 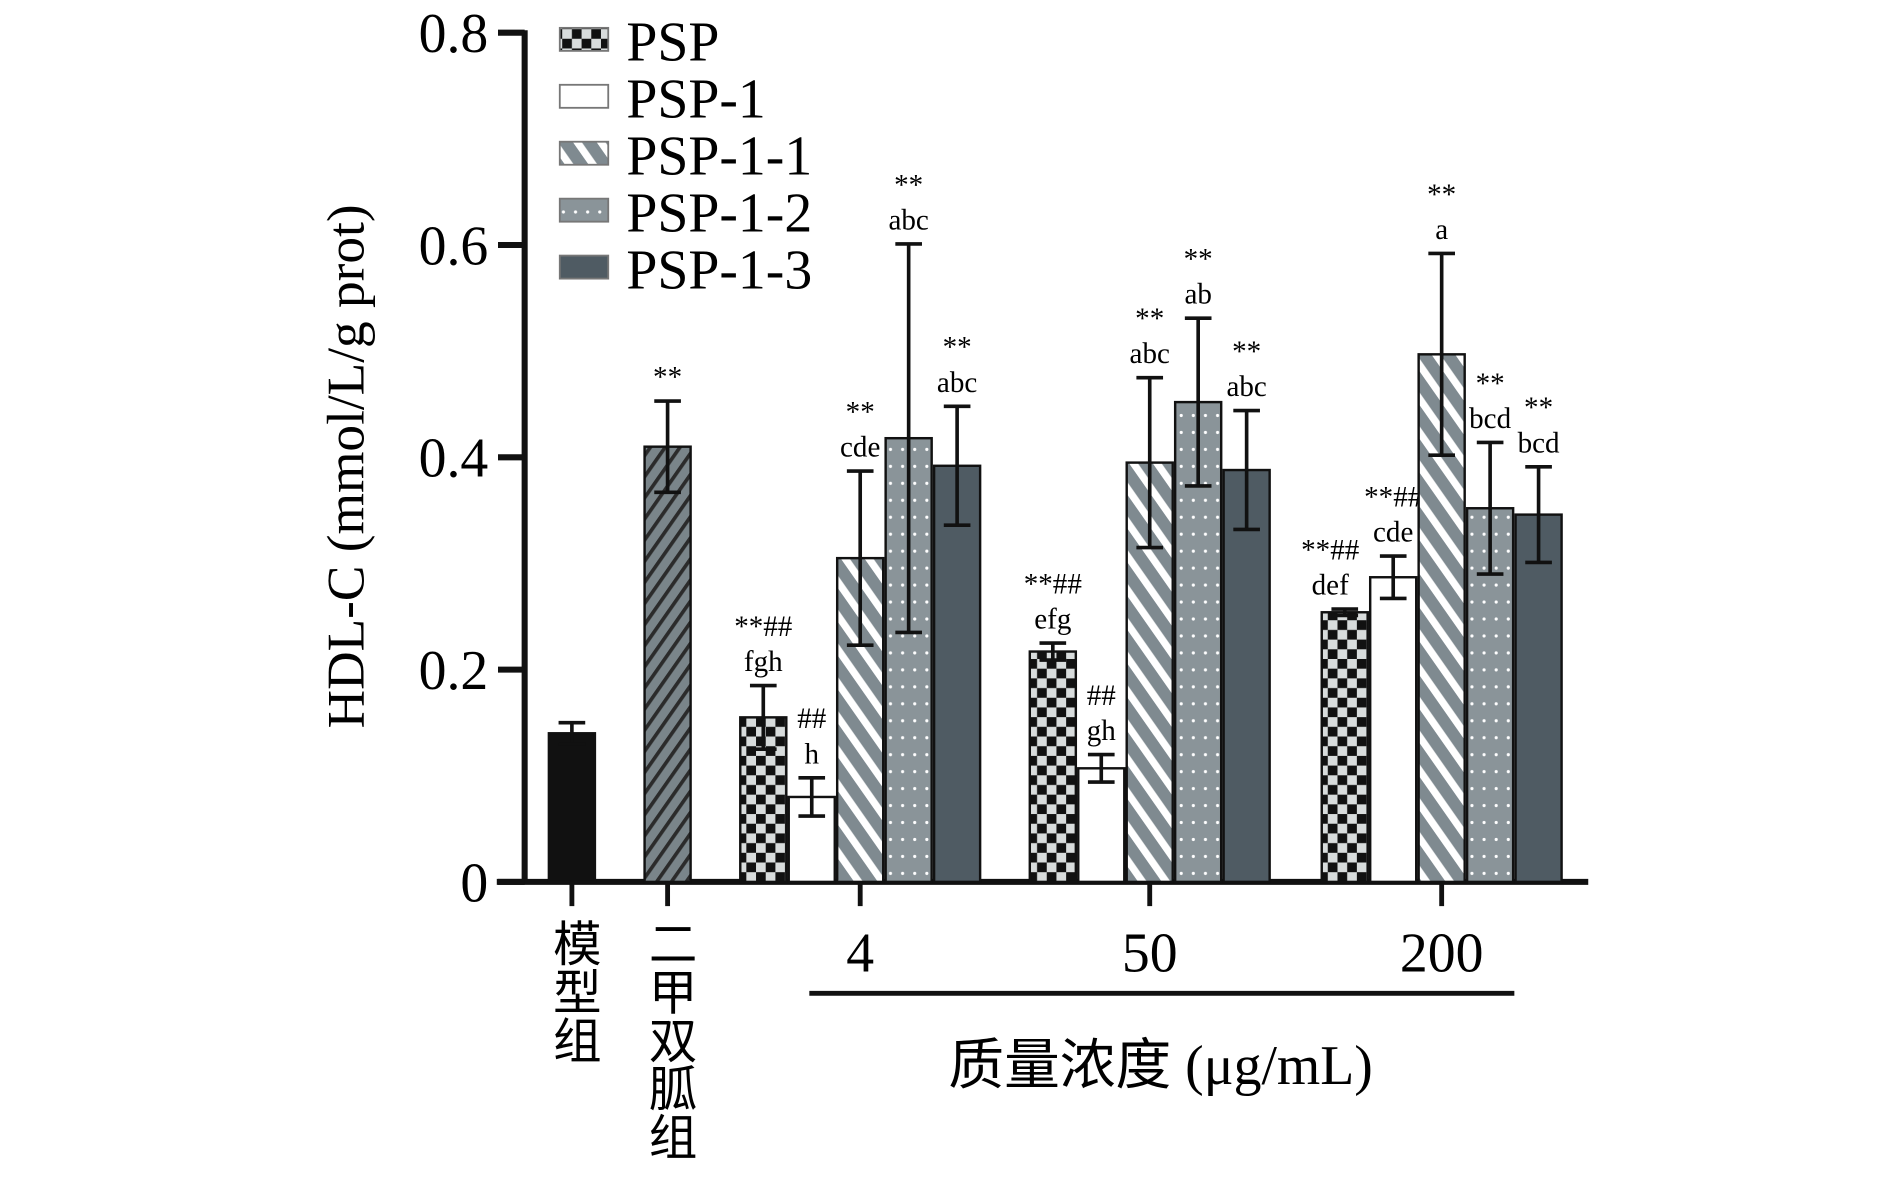 What do you see at coordinates (811, 754) in the screenshot?
I see `significance-letters: h` at bounding box center [811, 754].